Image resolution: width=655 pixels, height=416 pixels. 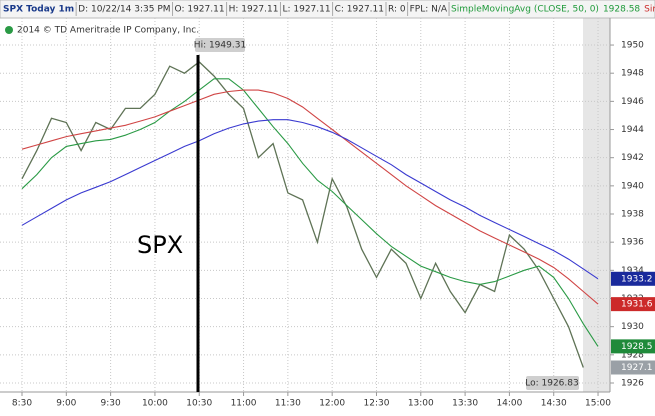 I want to click on y-tick-label: 1926, so click(x=632, y=383).